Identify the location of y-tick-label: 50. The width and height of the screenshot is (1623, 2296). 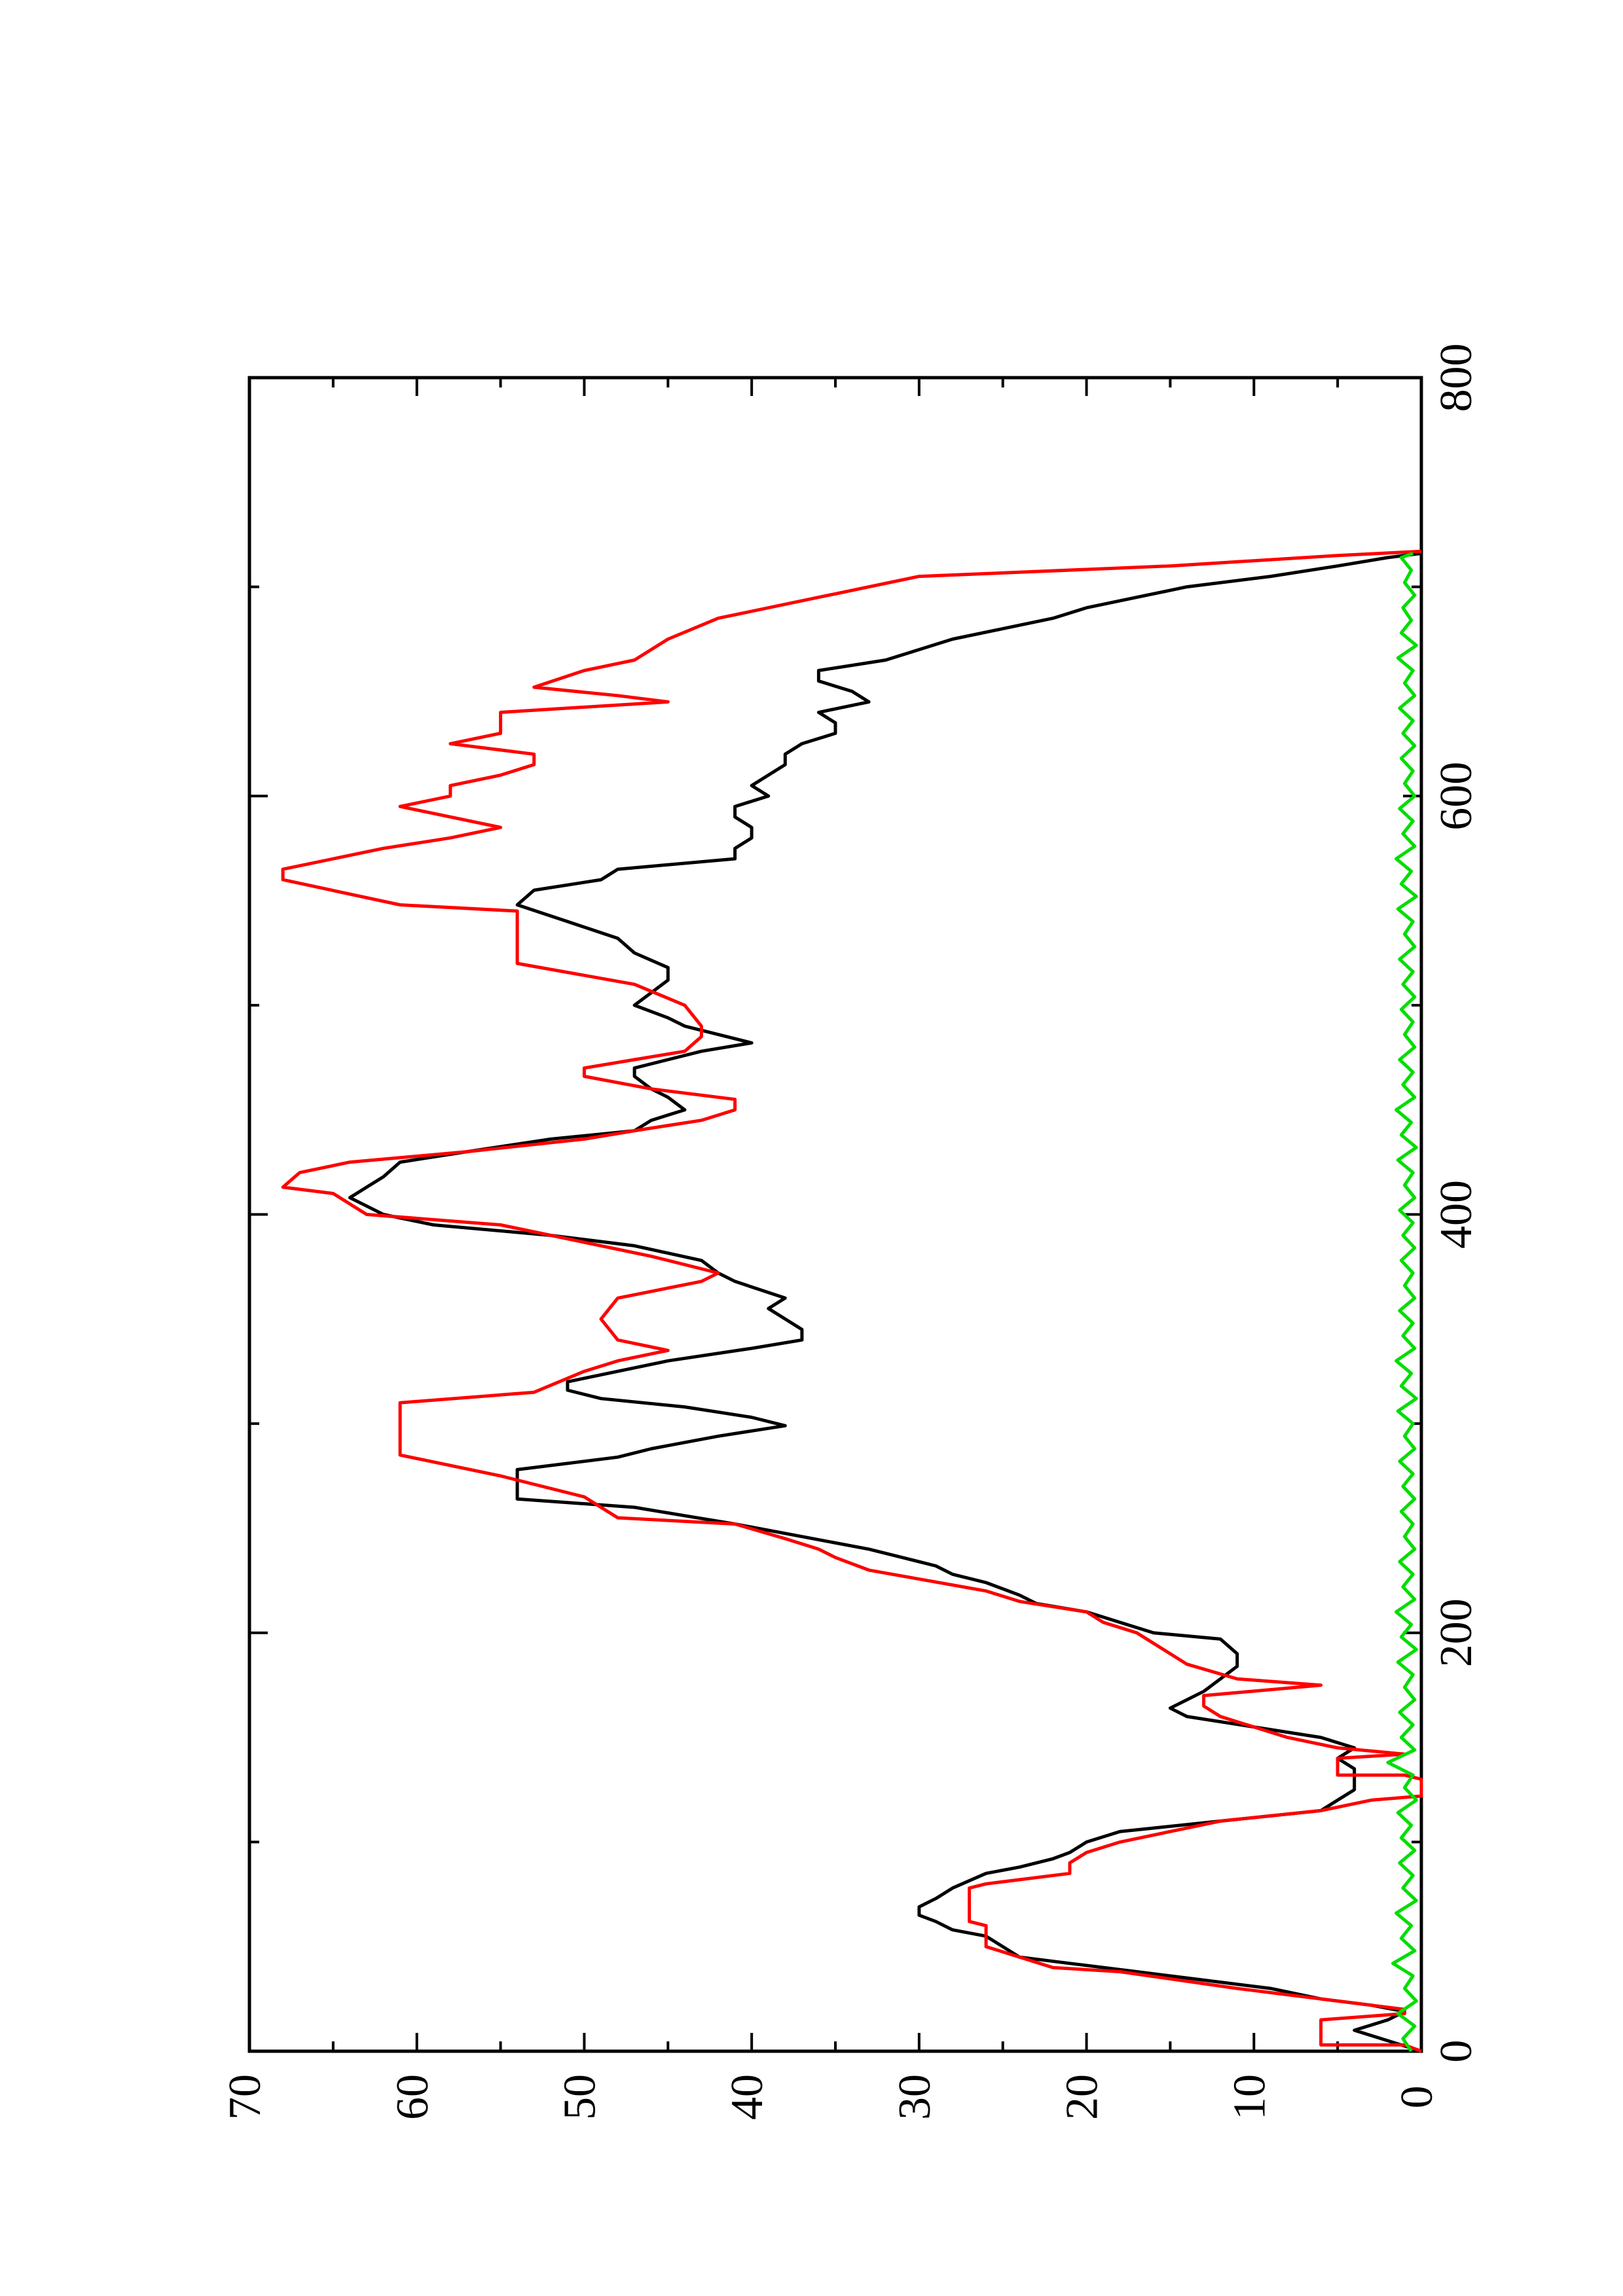
(580, 2097).